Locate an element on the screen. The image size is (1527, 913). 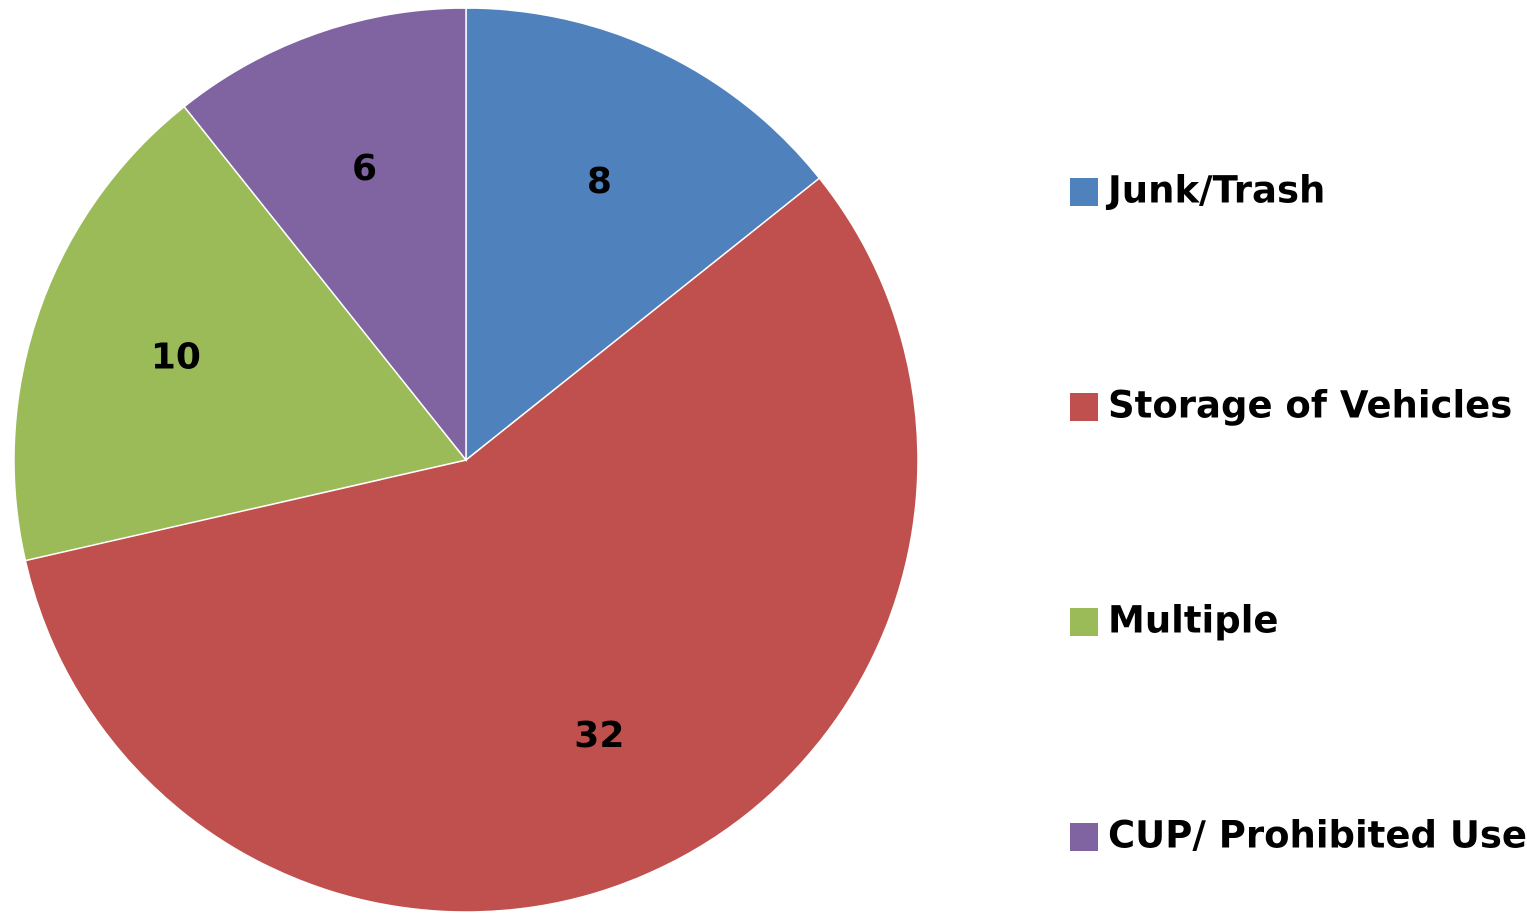
data-label: 10 is located at coordinates (176, 356).